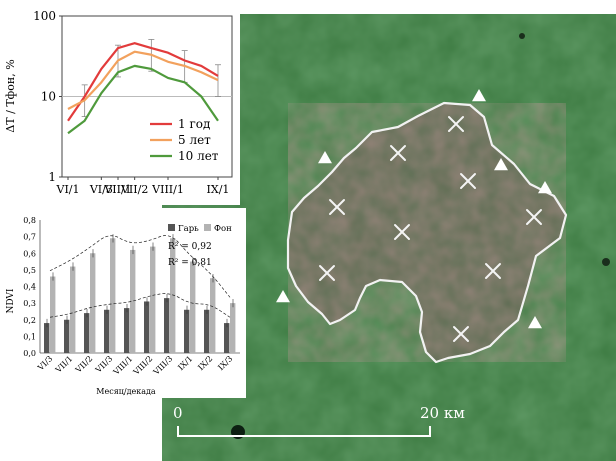  What do you see at coordinates (29, 237) in the screenshot?
I see `chart2-y-tick-label: 0,7` at bounding box center [29, 237].